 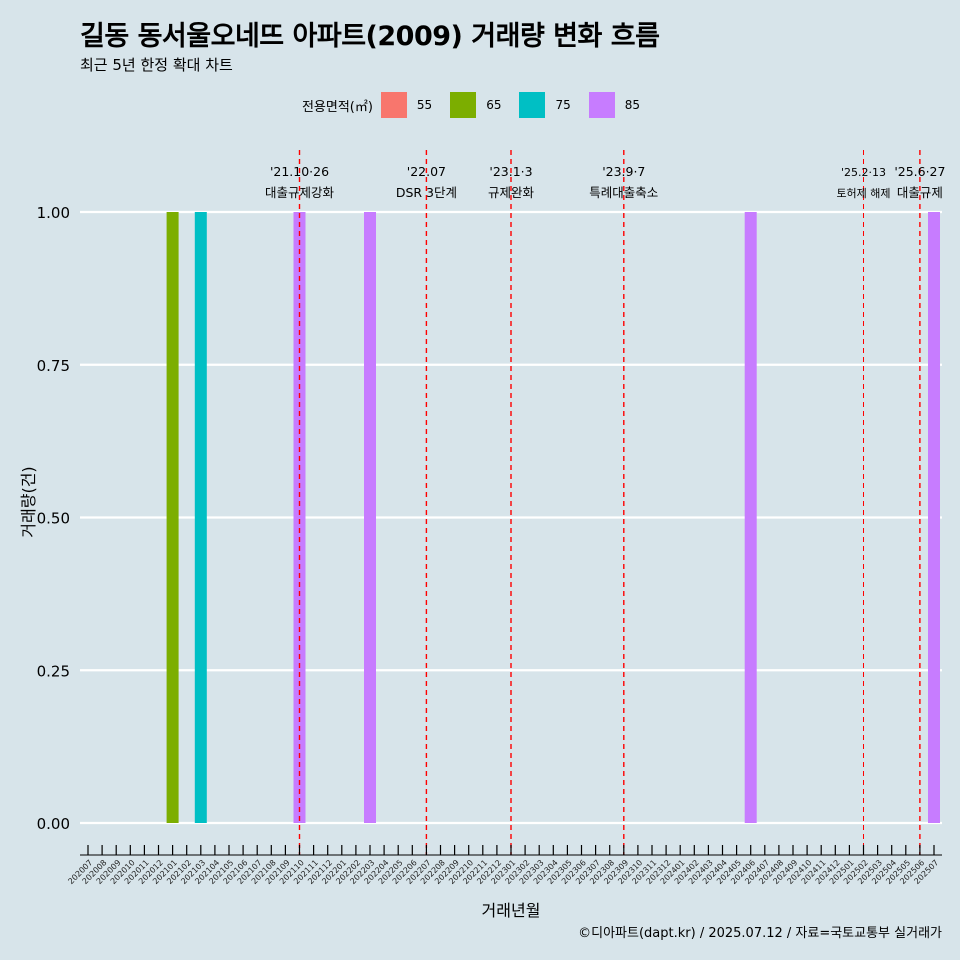 I want to click on legend: 전용면적(㎡) 55 65 75 85, so click(x=480, y=105).